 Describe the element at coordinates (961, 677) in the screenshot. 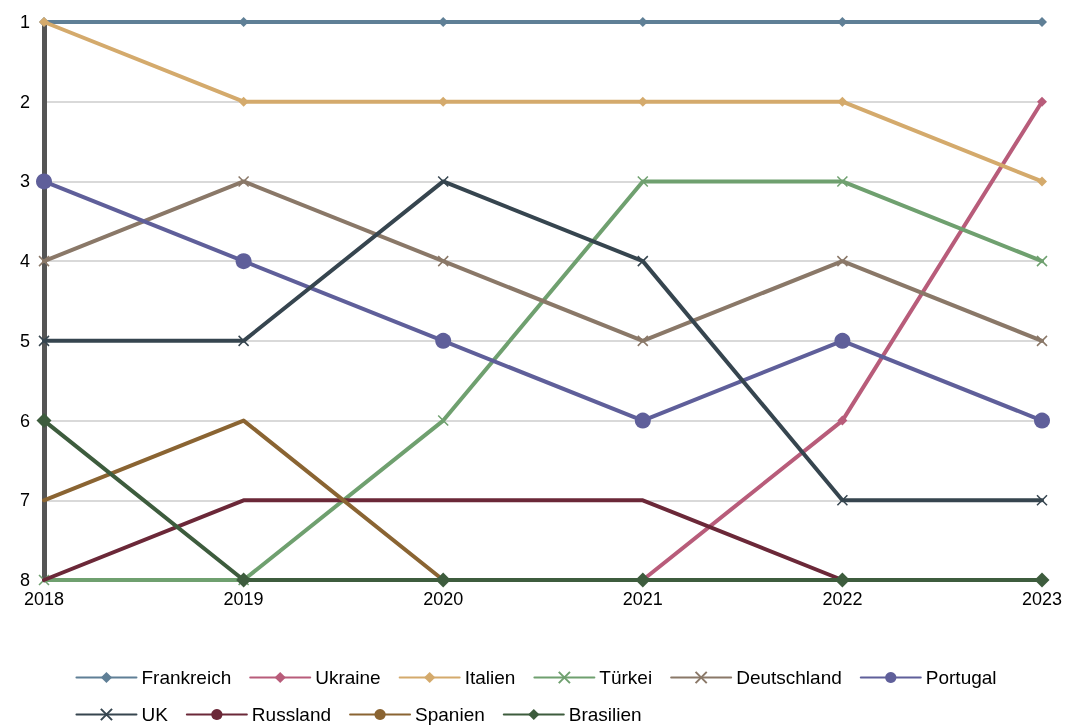

I see `legend-label: Portugal` at that location.